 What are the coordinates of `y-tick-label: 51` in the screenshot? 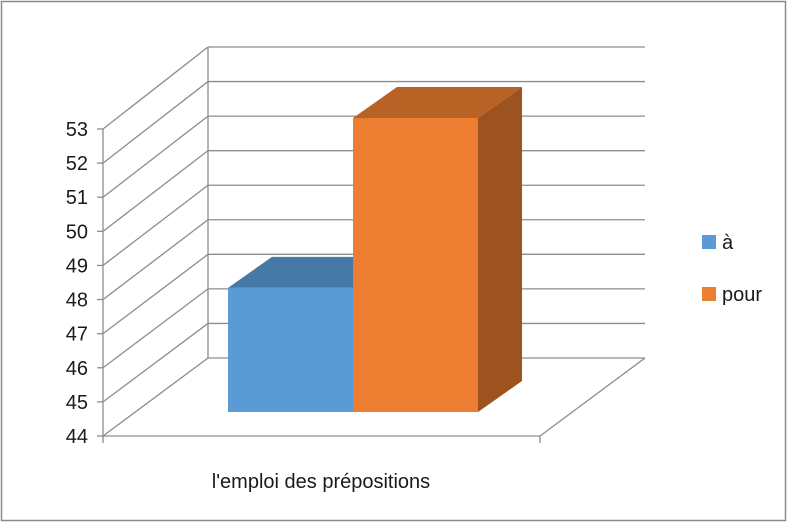 It's located at (77, 198).